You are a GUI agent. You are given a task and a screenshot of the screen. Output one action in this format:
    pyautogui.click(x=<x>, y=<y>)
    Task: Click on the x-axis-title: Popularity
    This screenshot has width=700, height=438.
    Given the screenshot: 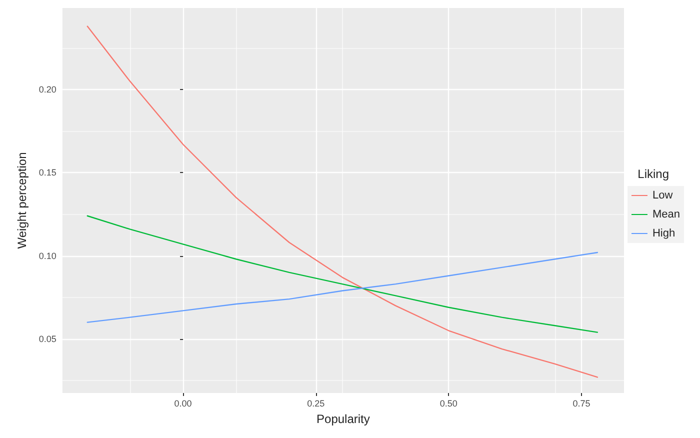 What is the action you would take?
    pyautogui.click(x=343, y=419)
    